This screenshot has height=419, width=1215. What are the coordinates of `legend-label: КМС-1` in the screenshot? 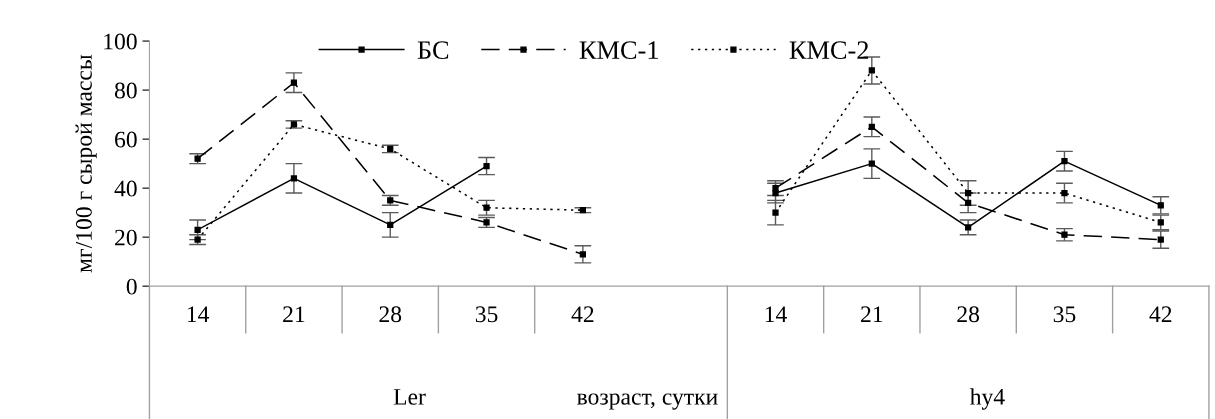 It's located at (618, 50).